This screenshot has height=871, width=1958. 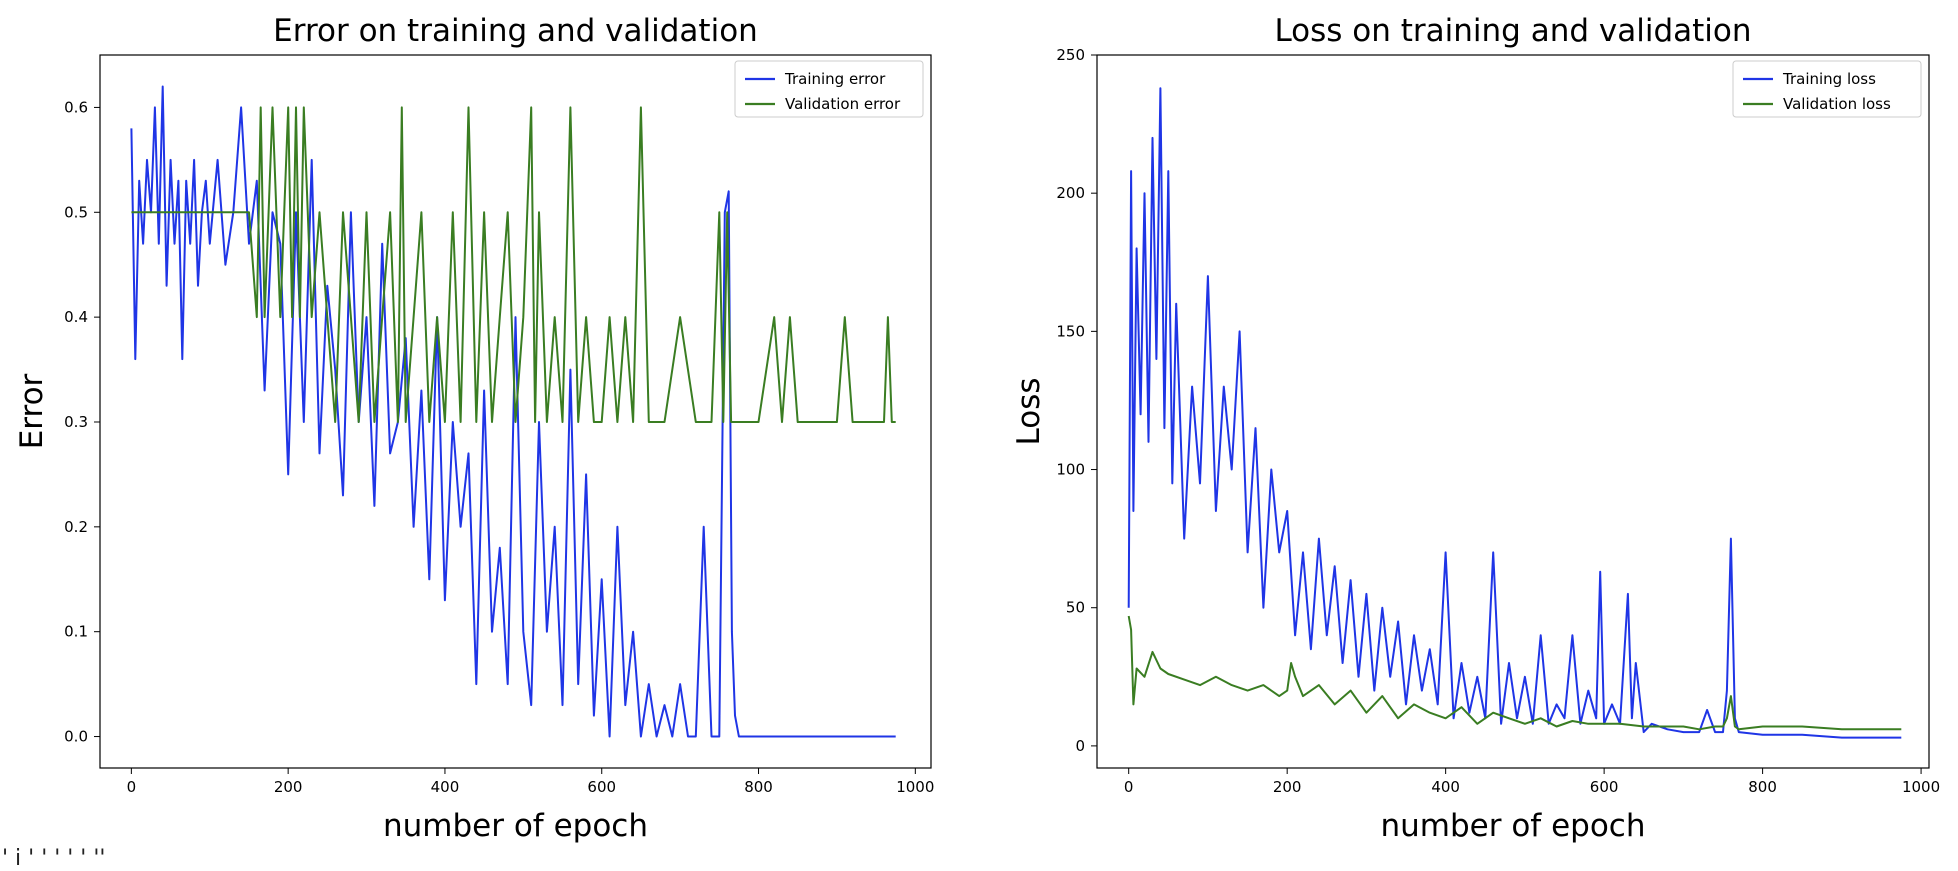 I want to click on y-tick-label: 0.1, so click(x=76, y=632).